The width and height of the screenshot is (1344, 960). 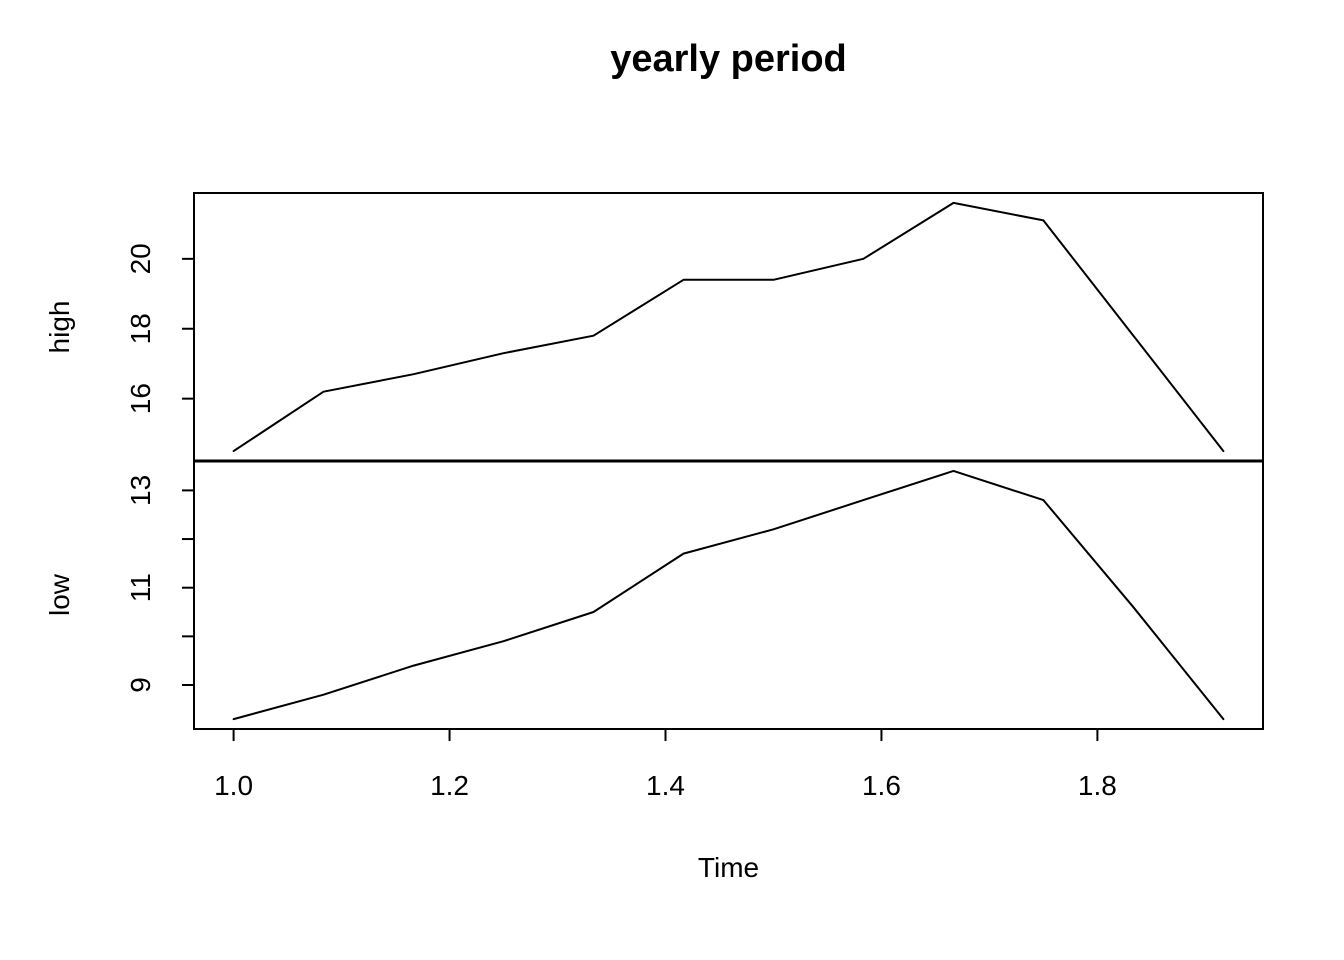 I want to click on xlabel-time: Time, so click(x=728, y=867).